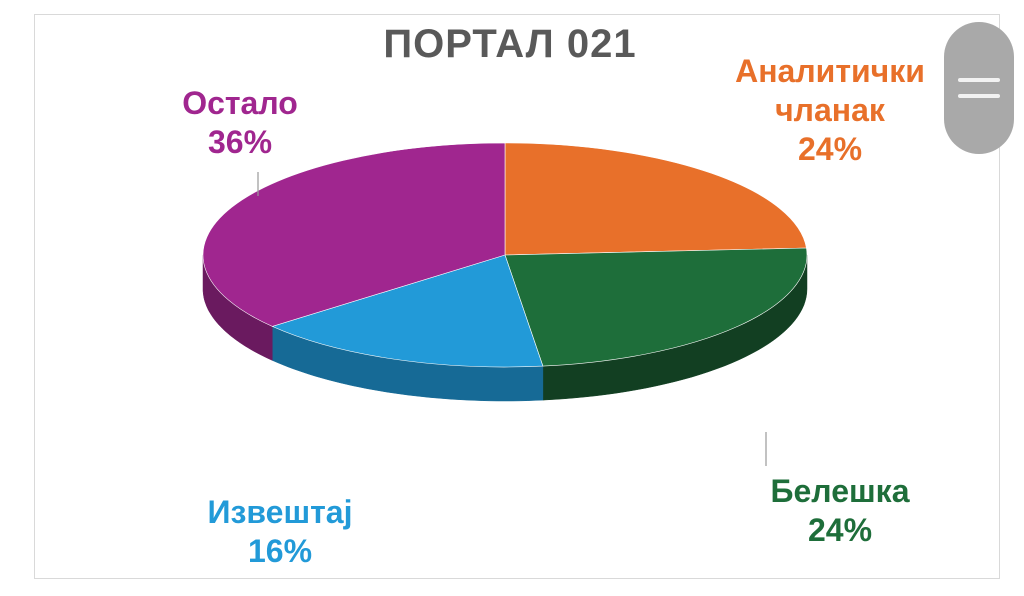 This screenshot has width=1024, height=596. What do you see at coordinates (240, 123) in the screenshot?
I see `slice-label-ostalo: Остало 36%` at bounding box center [240, 123].